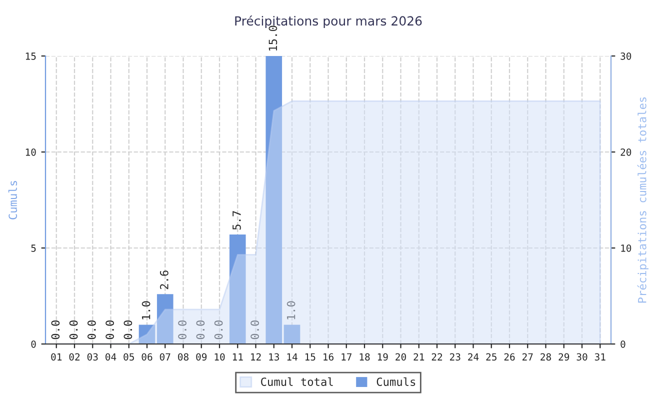 This screenshot has width=650, height=400. I want to click on y-tick-label: 5, so click(33, 248).